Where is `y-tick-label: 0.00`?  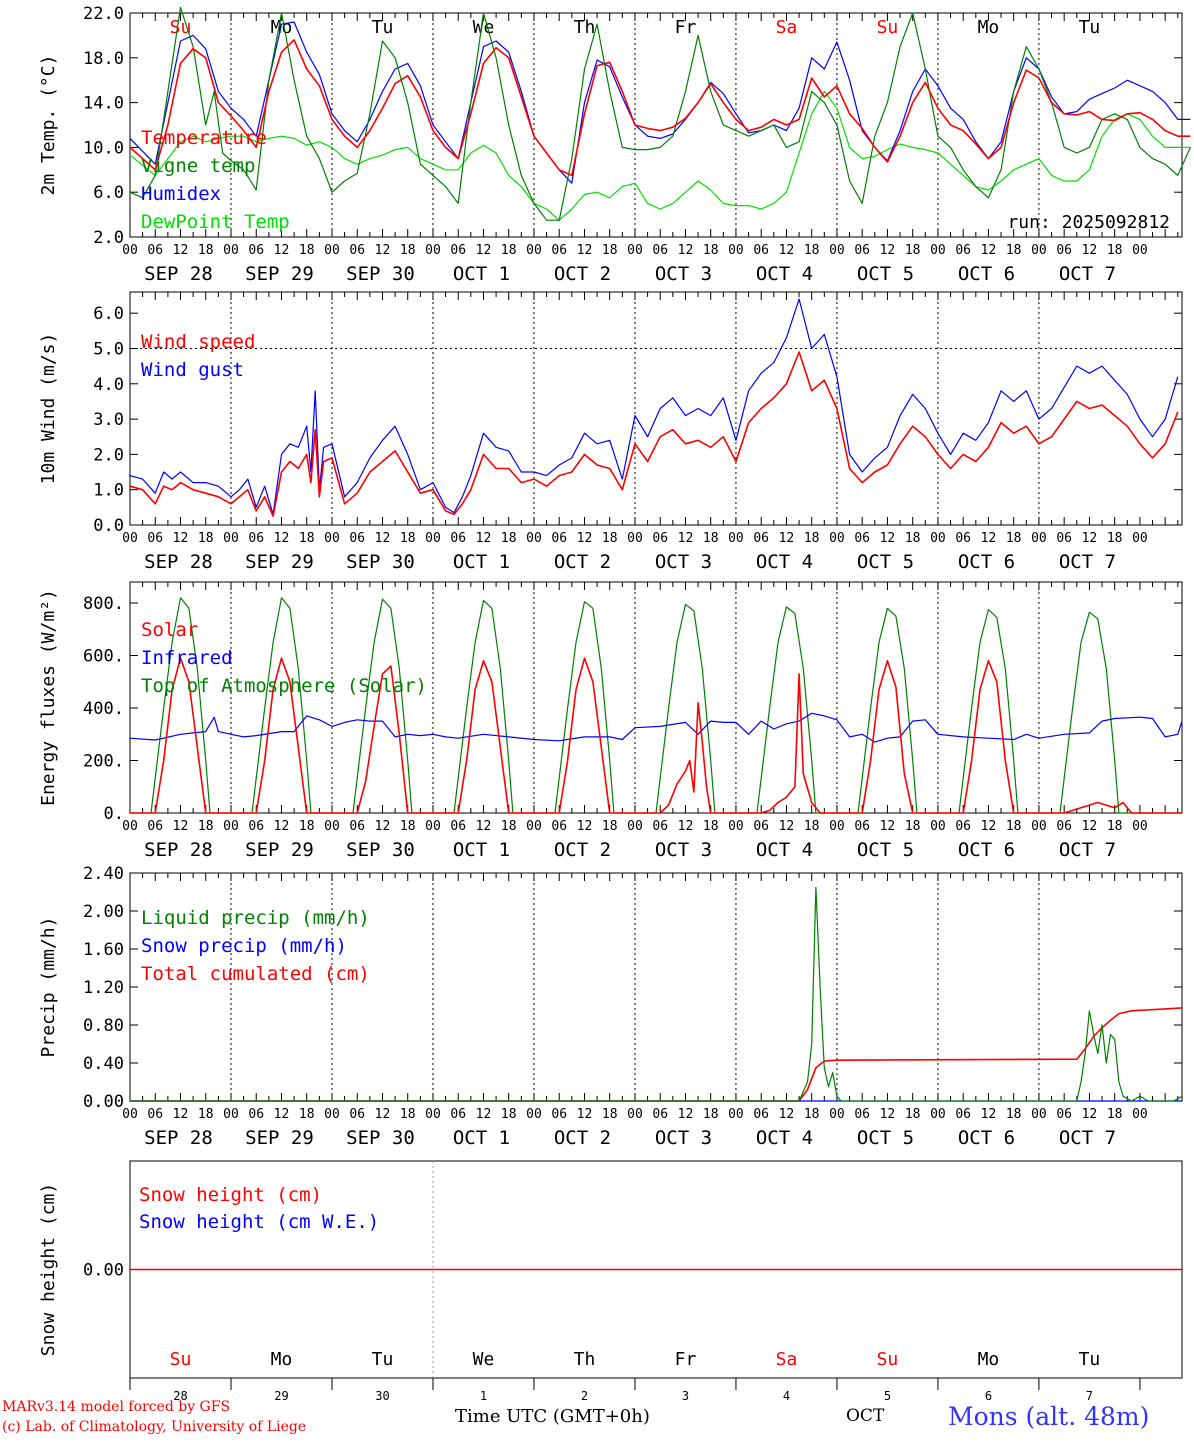
y-tick-label: 0.00 is located at coordinates (103, 1102).